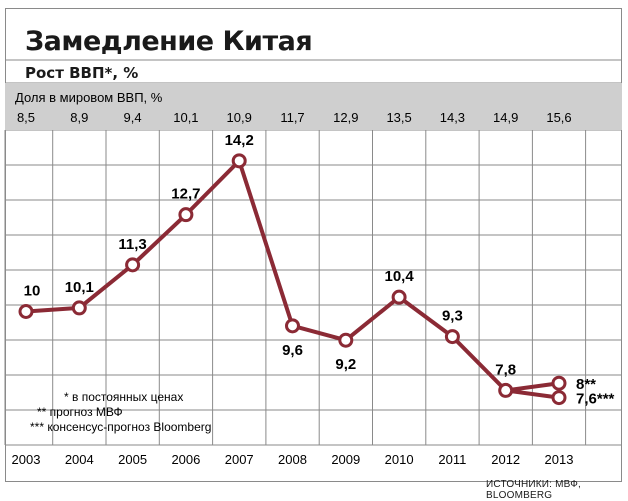 This screenshot has height=501, width=628. I want to click on x-tick-label: 2011, so click(452, 459).